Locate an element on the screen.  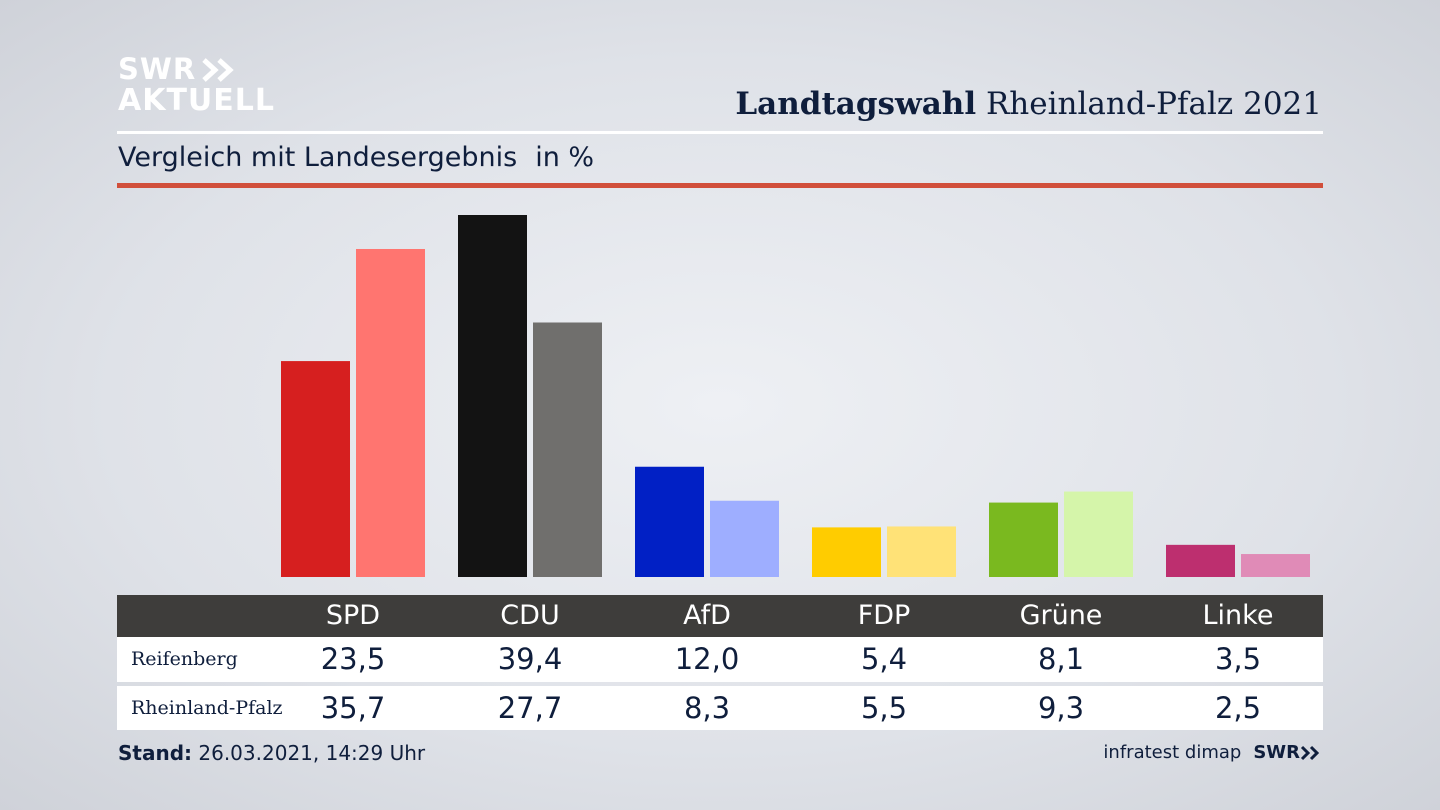
value-linke: 3,5 is located at coordinates (1238, 659).